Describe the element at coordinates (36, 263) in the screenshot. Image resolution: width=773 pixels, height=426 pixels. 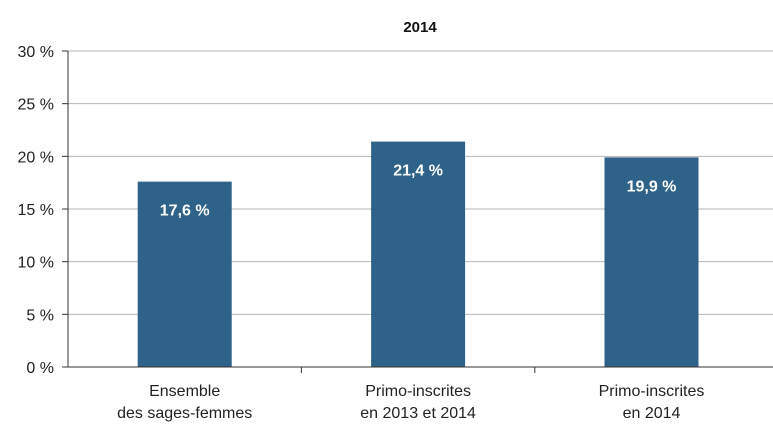
I see `y-tick-label: 10 %` at that location.